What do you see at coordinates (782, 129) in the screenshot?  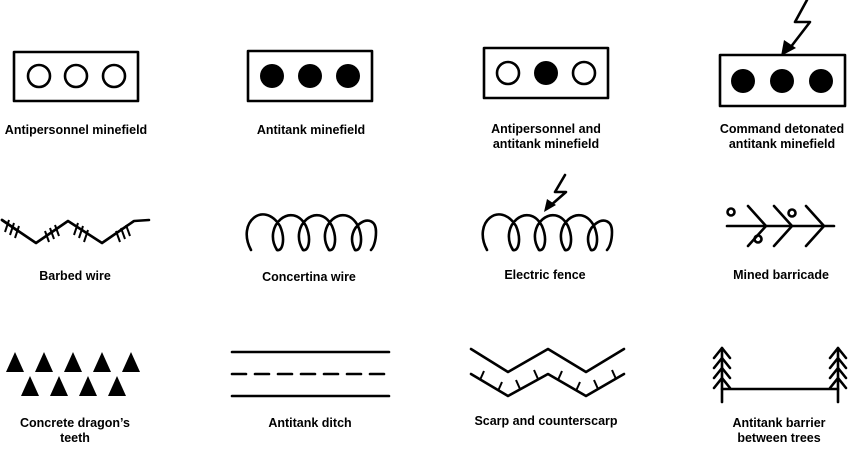 I see `label-command-detonated-line1: Command detonated` at bounding box center [782, 129].